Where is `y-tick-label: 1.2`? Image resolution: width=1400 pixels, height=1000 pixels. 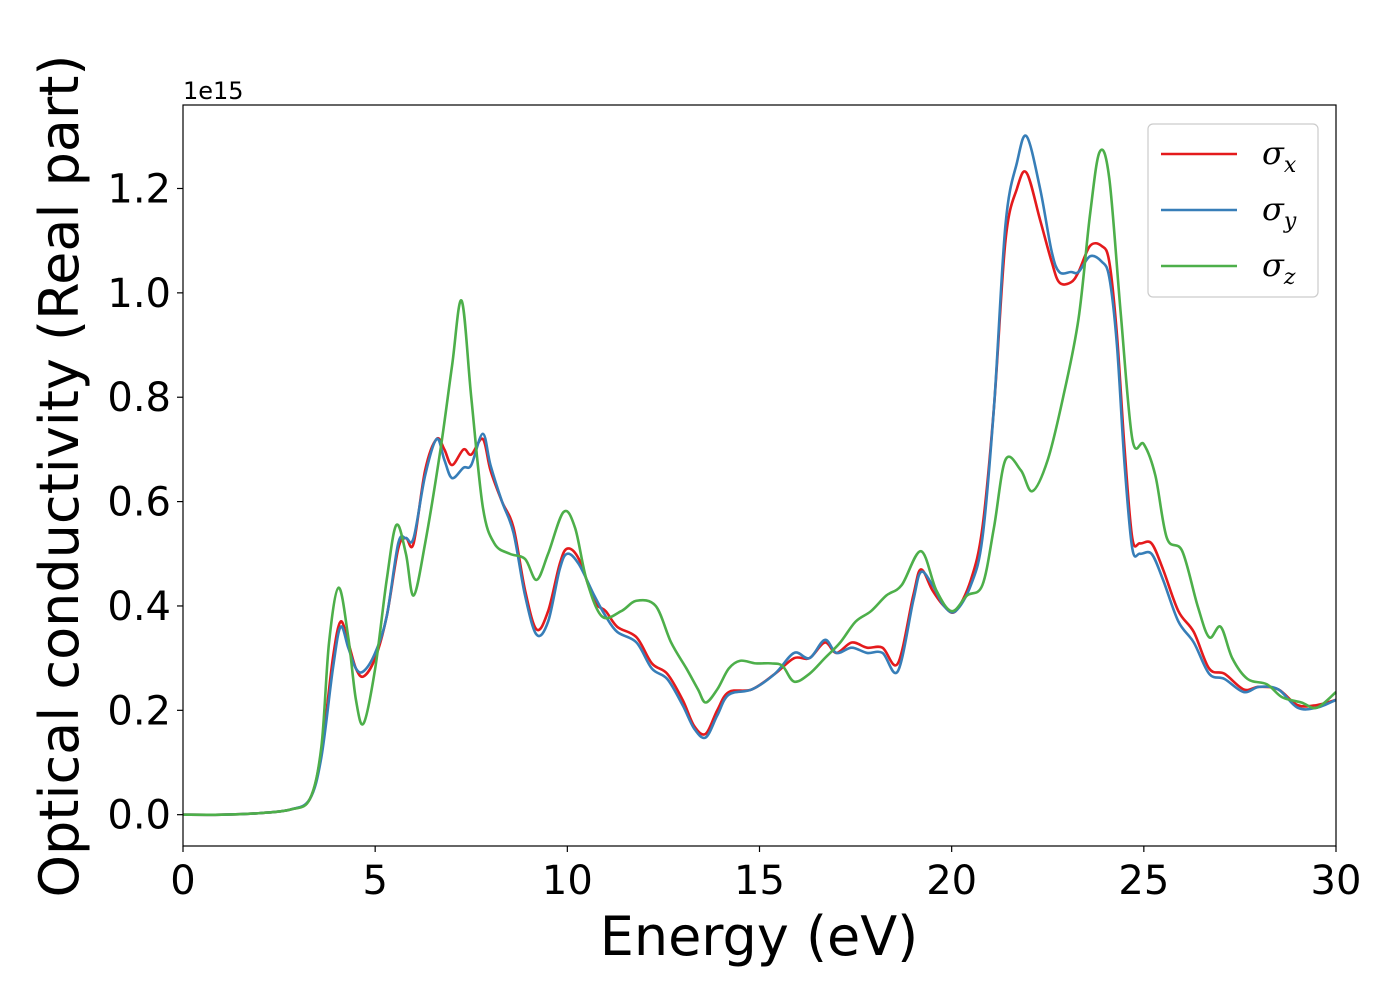 y-tick-label: 1.2 is located at coordinates (139, 189).